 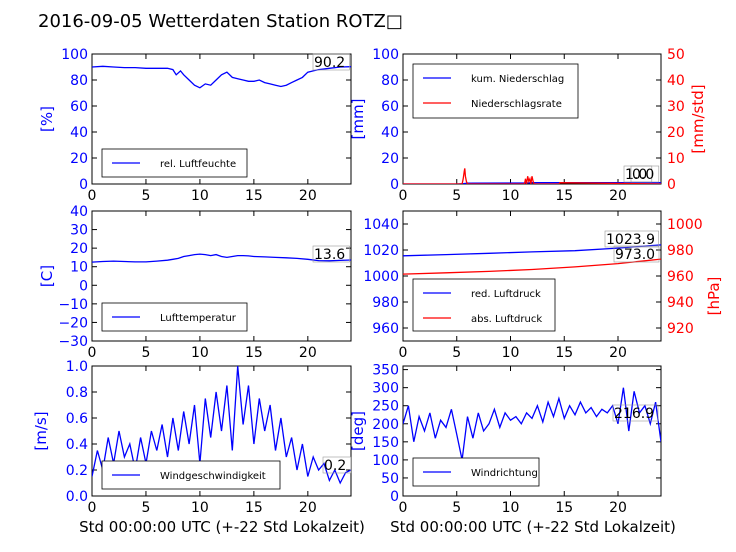 What do you see at coordinates (77, 393) in the screenshot?
I see `y-tick-label: 0.8` at bounding box center [77, 393].